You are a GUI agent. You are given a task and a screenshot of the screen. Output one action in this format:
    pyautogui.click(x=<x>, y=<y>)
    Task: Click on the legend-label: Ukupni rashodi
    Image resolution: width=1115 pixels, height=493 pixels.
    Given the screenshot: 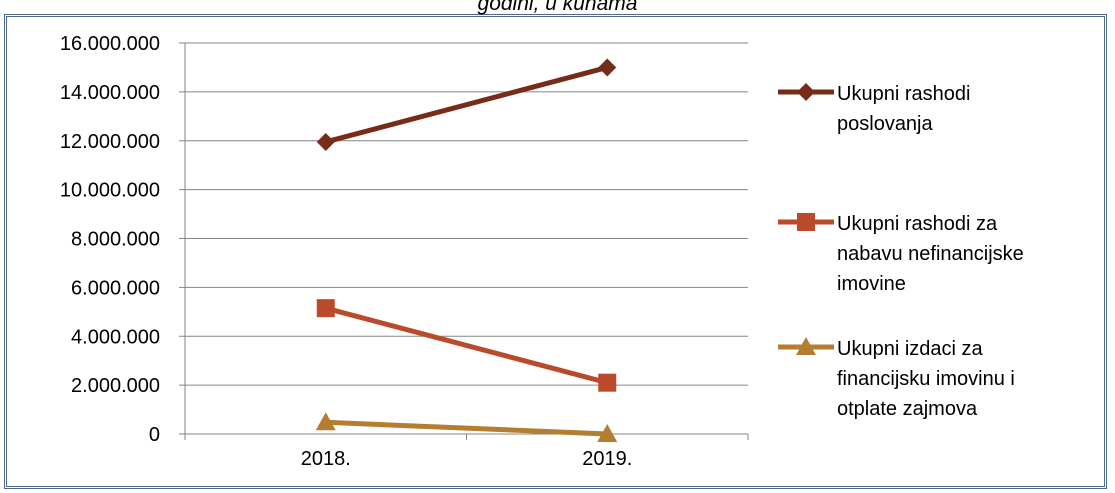 What is the action you would take?
    pyautogui.click(x=903, y=94)
    